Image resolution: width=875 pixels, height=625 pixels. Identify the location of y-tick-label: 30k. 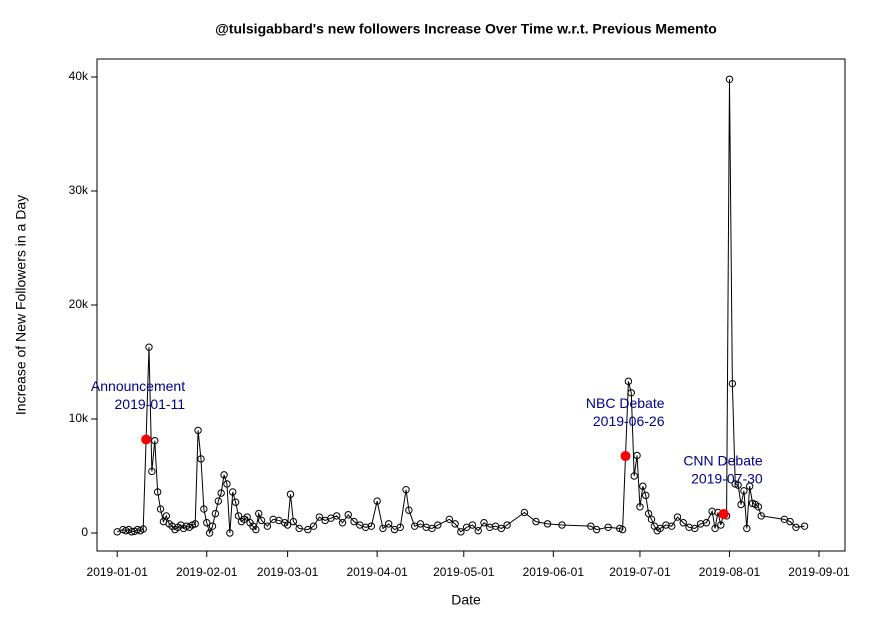
(79, 190).